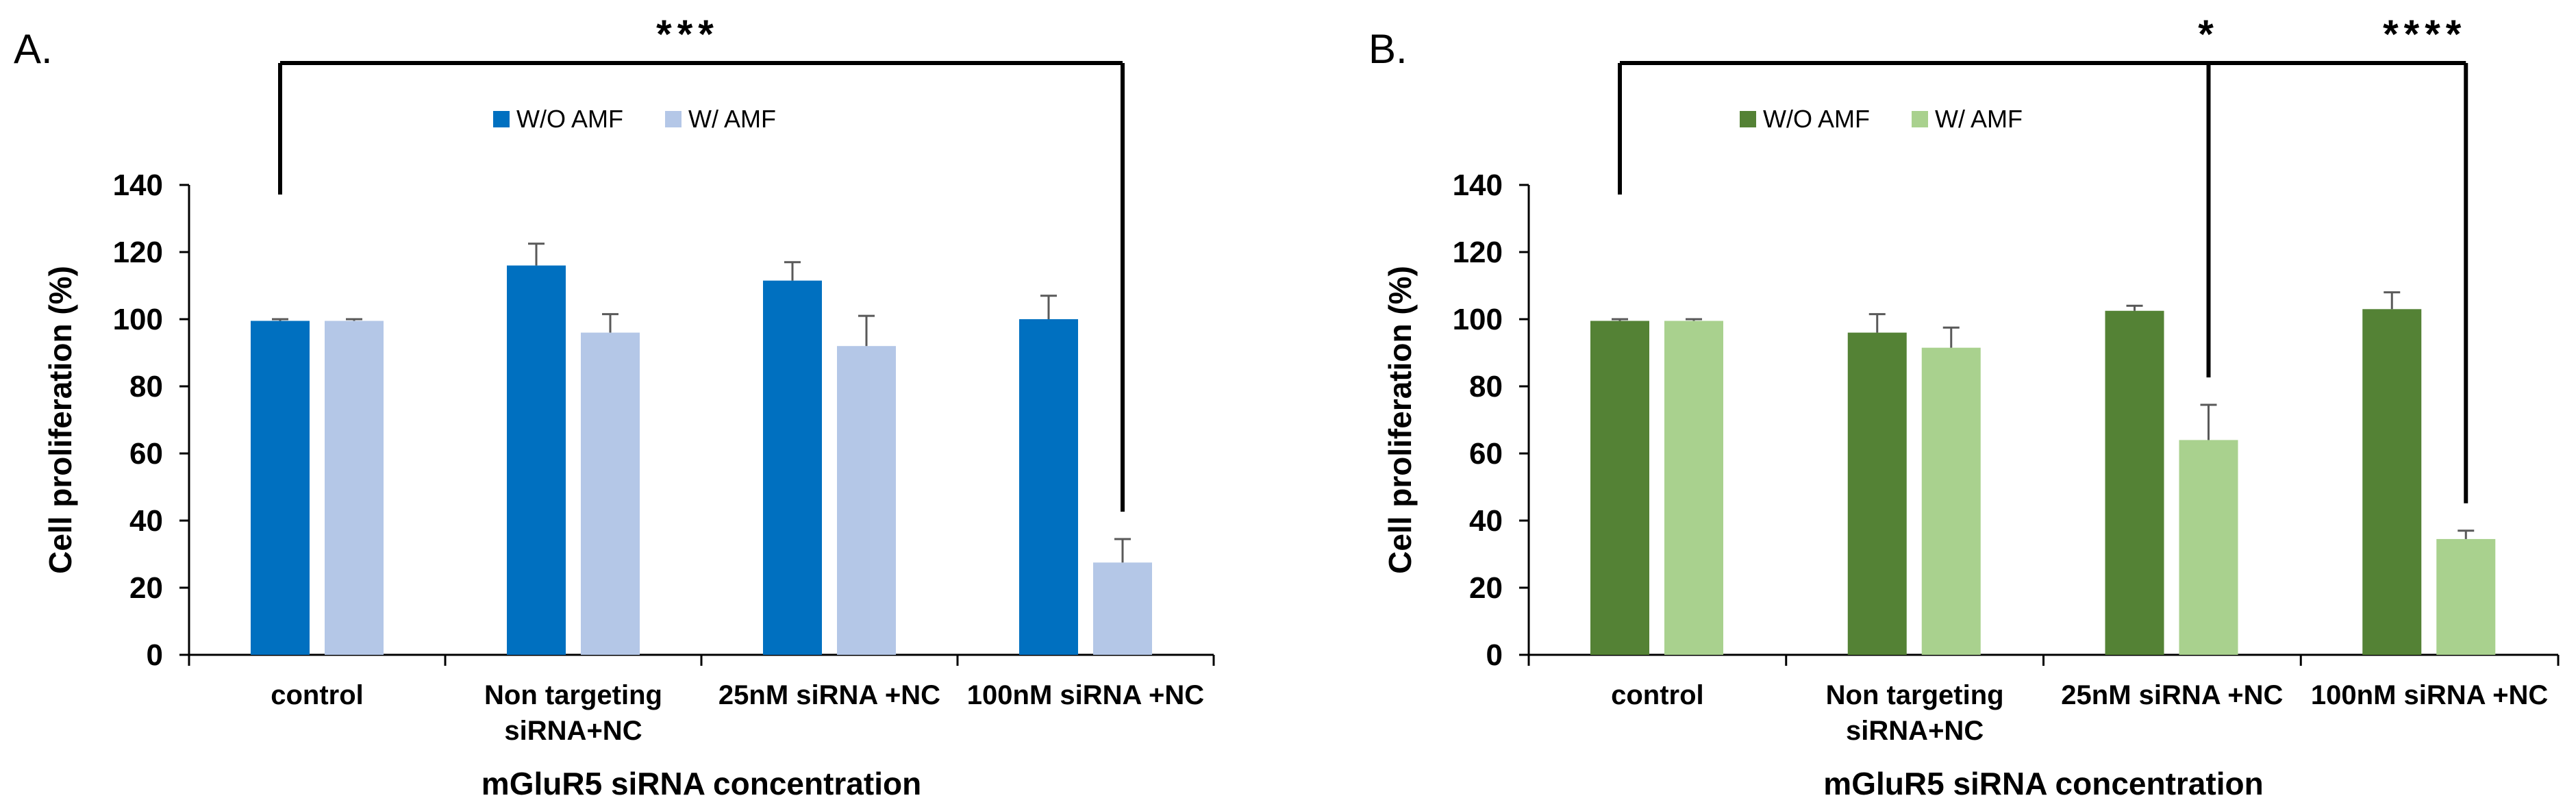 This screenshot has height=811, width=2576. I want to click on significance-label: *, so click(2208, 34).